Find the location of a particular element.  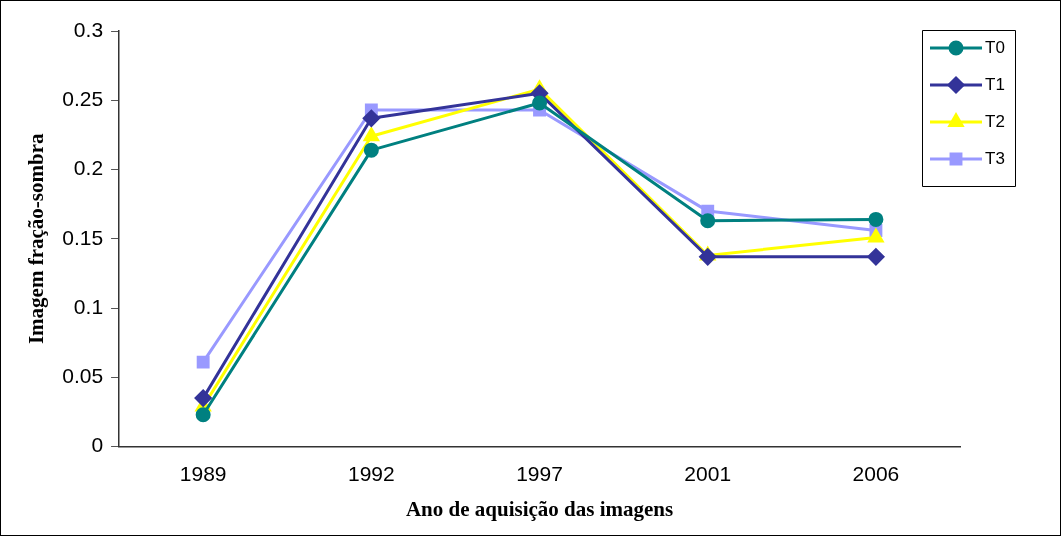

y-tick-label: 0.1 is located at coordinates (88, 306).